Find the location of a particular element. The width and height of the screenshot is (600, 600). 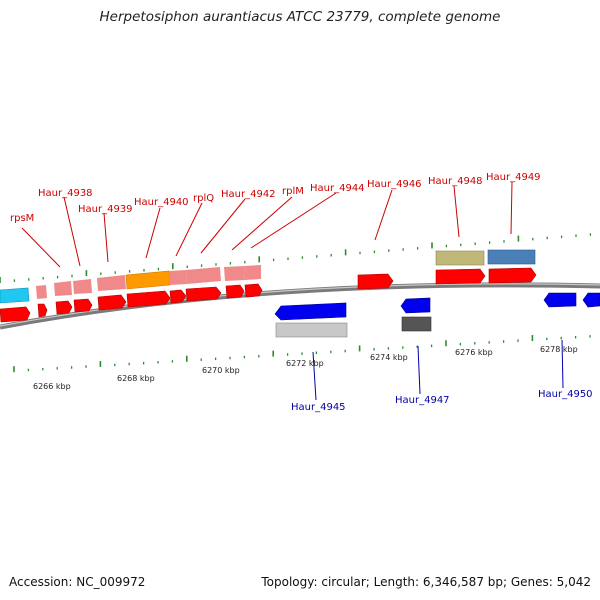

reverse-strand-features is located at coordinates (437, 315).